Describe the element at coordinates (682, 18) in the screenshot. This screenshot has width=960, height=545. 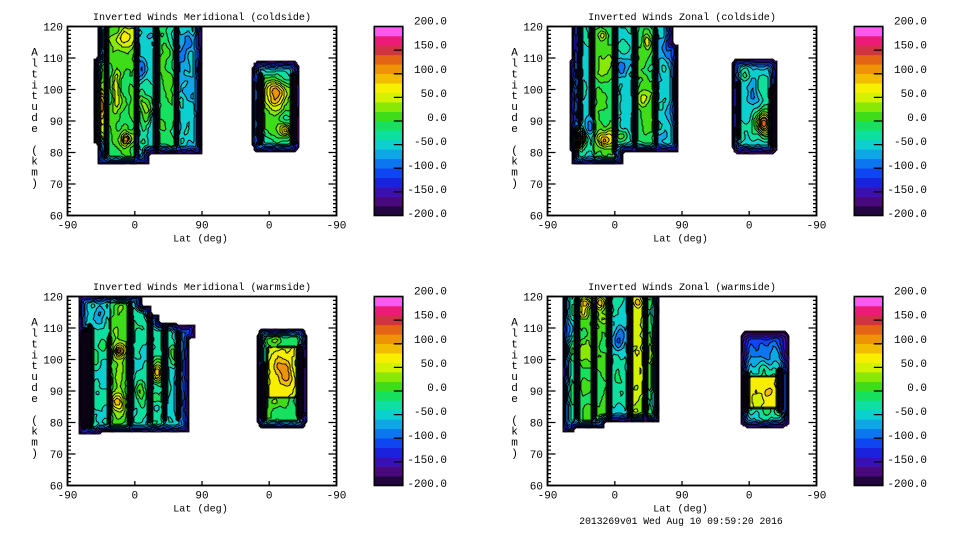
I see `svg-text:Inverted Winds Zonal (coldside: Inverted Winds Zonal (coldside)` at that location.